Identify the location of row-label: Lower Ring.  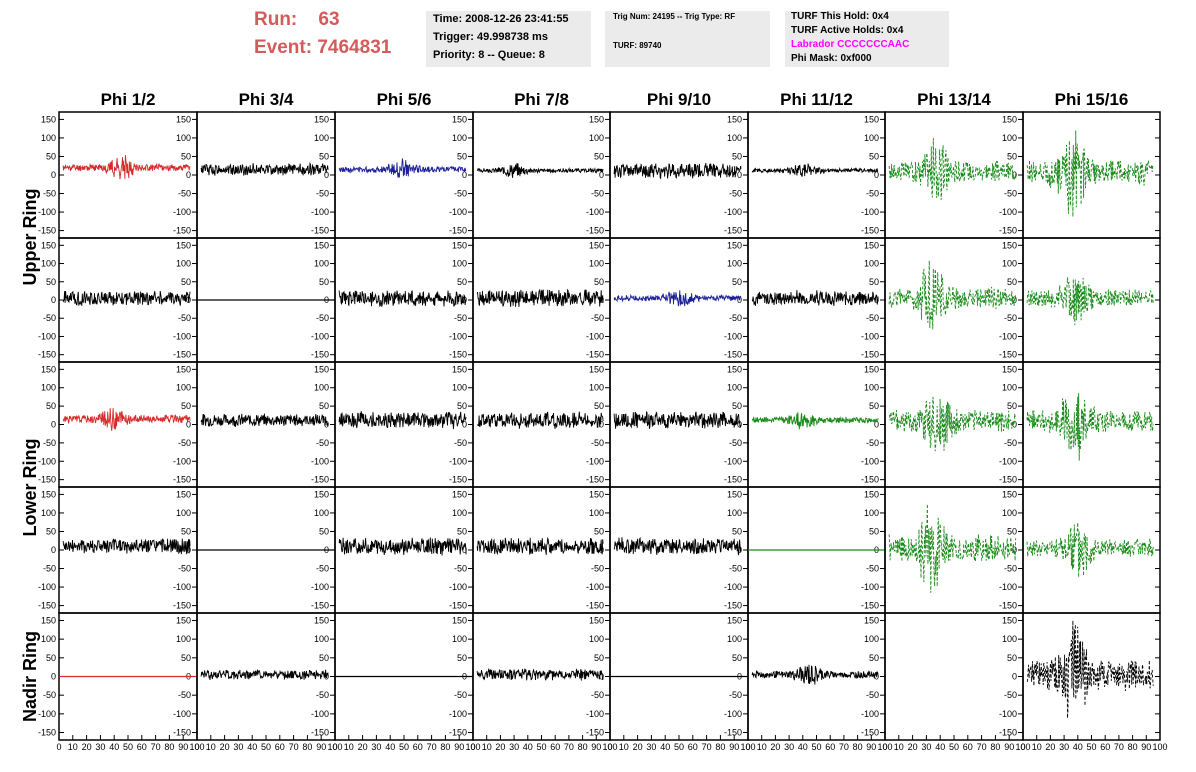
(30, 488).